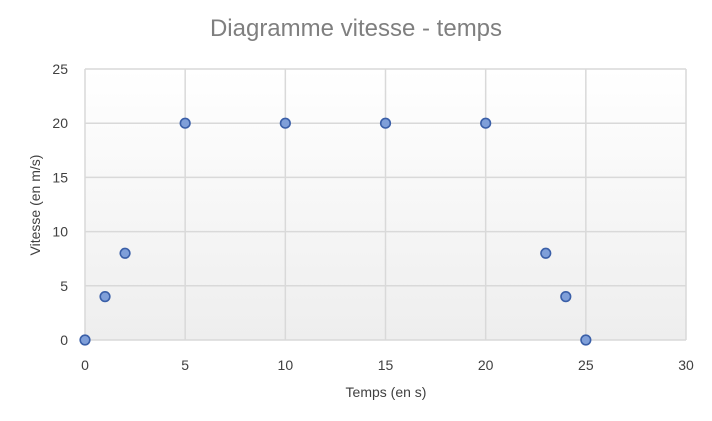 The width and height of the screenshot is (712, 421). What do you see at coordinates (356, 28) in the screenshot?
I see `chart-title: Diagramme vitesse - temps` at bounding box center [356, 28].